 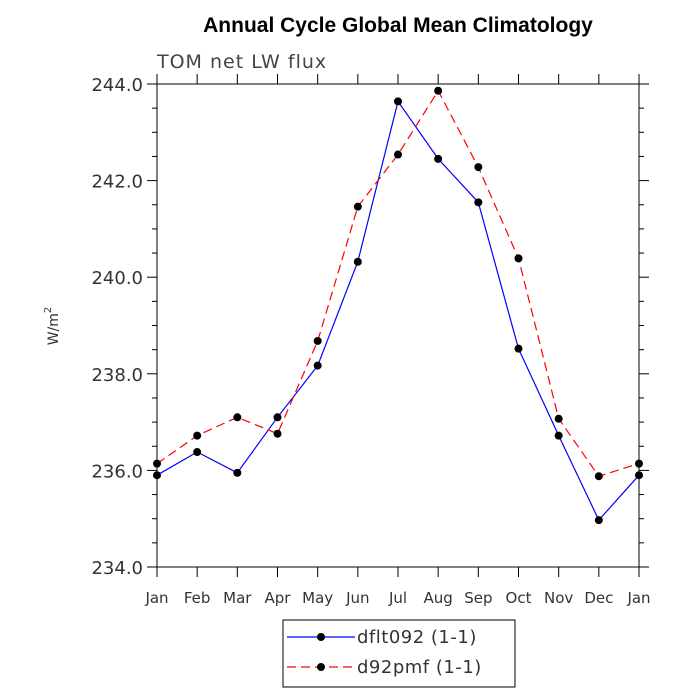 What do you see at coordinates (197, 598) in the screenshot?
I see `x-tick-label: Feb` at bounding box center [197, 598].